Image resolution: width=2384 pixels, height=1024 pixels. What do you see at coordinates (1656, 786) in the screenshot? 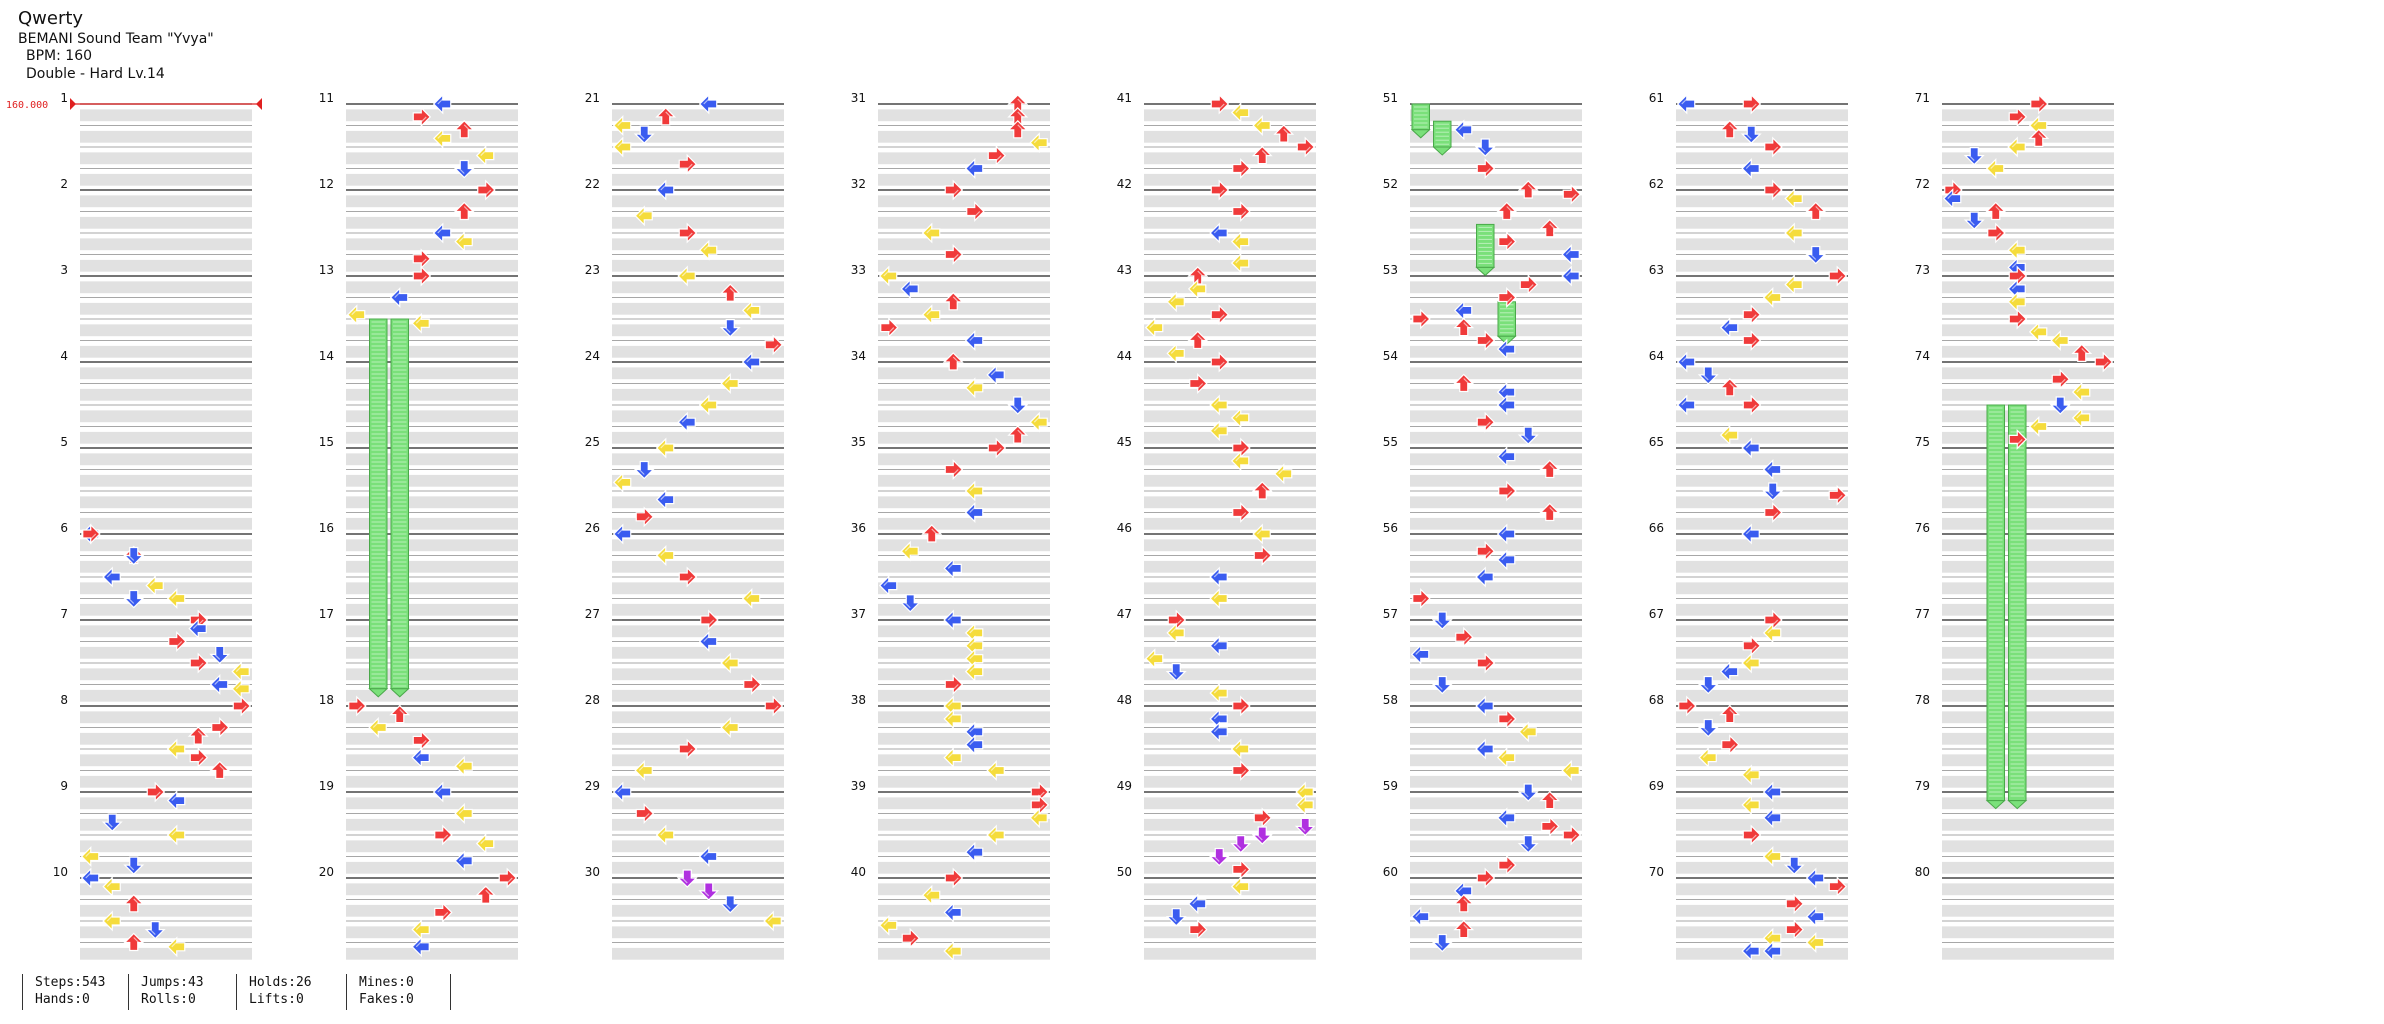
I see `measure-number: 69` at bounding box center [1656, 786].